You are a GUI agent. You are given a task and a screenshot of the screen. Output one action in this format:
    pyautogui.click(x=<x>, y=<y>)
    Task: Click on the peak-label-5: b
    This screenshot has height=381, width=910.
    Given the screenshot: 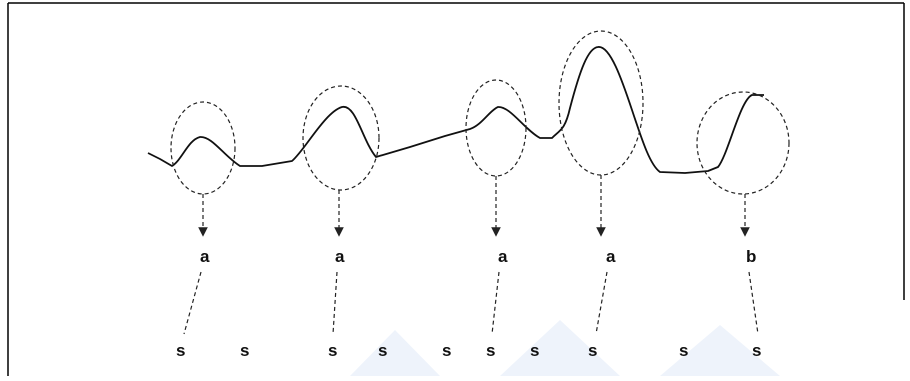 What is the action you would take?
    pyautogui.click(x=751, y=256)
    